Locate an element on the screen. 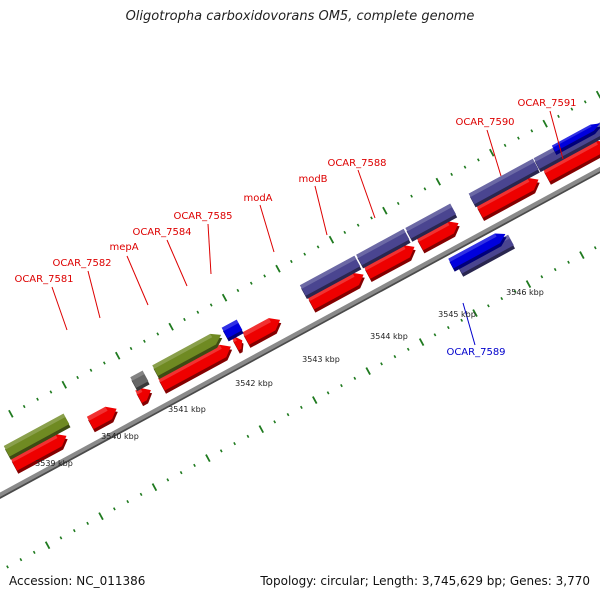 This screenshot has width=600, height=600. scale-label: 3545 kbp is located at coordinates (457, 314).